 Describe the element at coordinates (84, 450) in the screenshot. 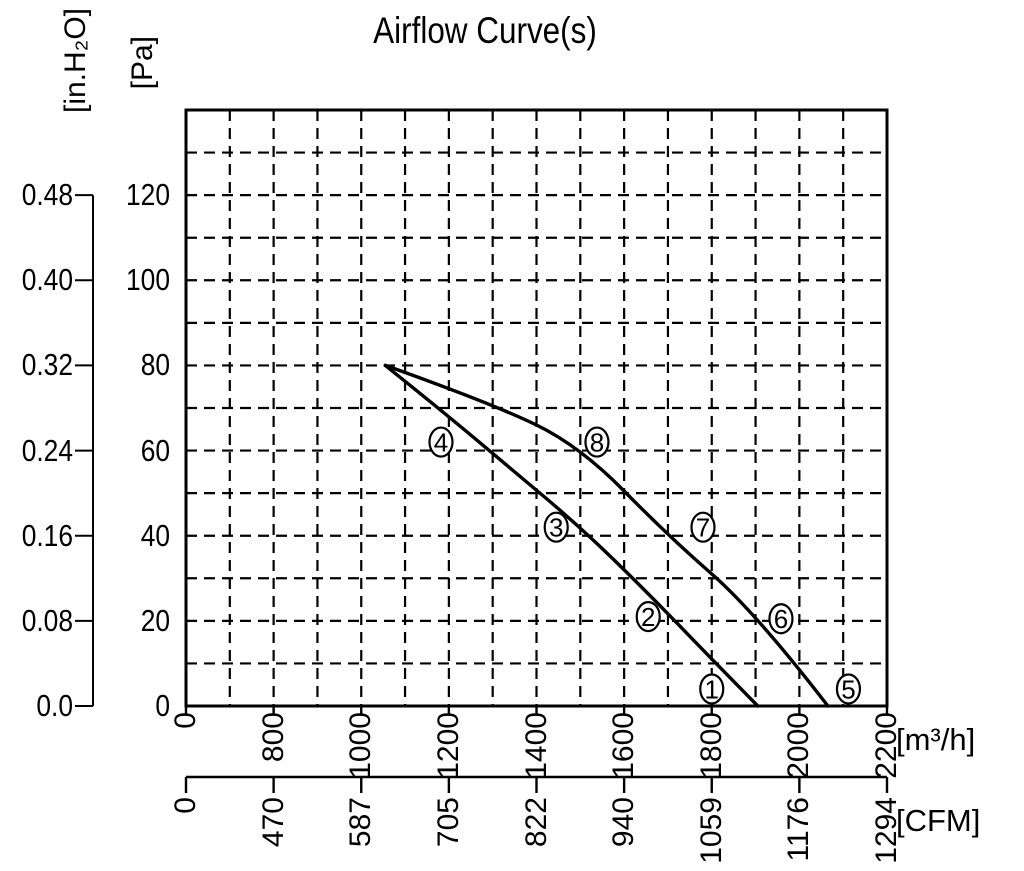

I see `inh2o-axis-bracket` at that location.